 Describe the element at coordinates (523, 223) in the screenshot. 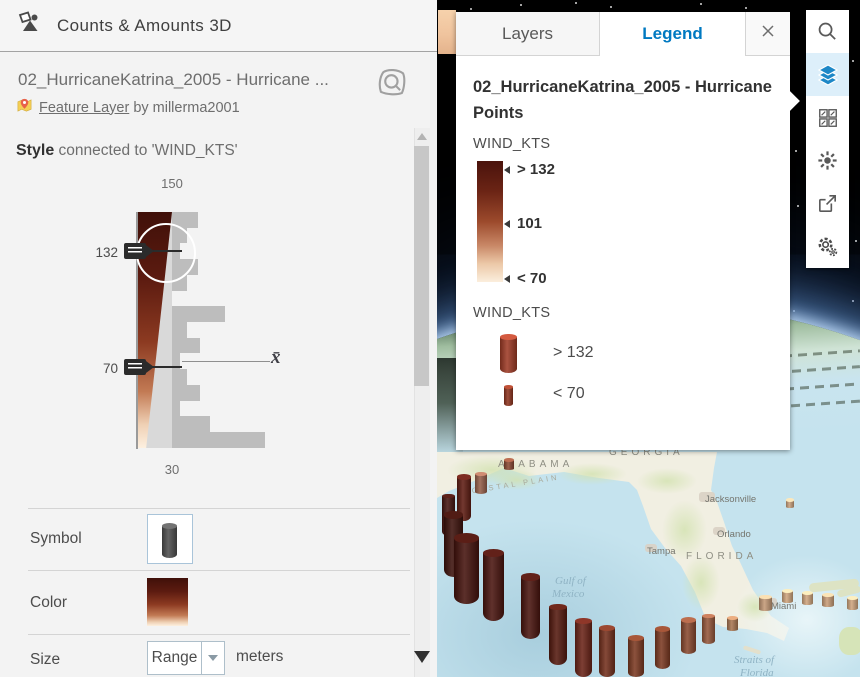

I see `ramp-stop: 101` at that location.